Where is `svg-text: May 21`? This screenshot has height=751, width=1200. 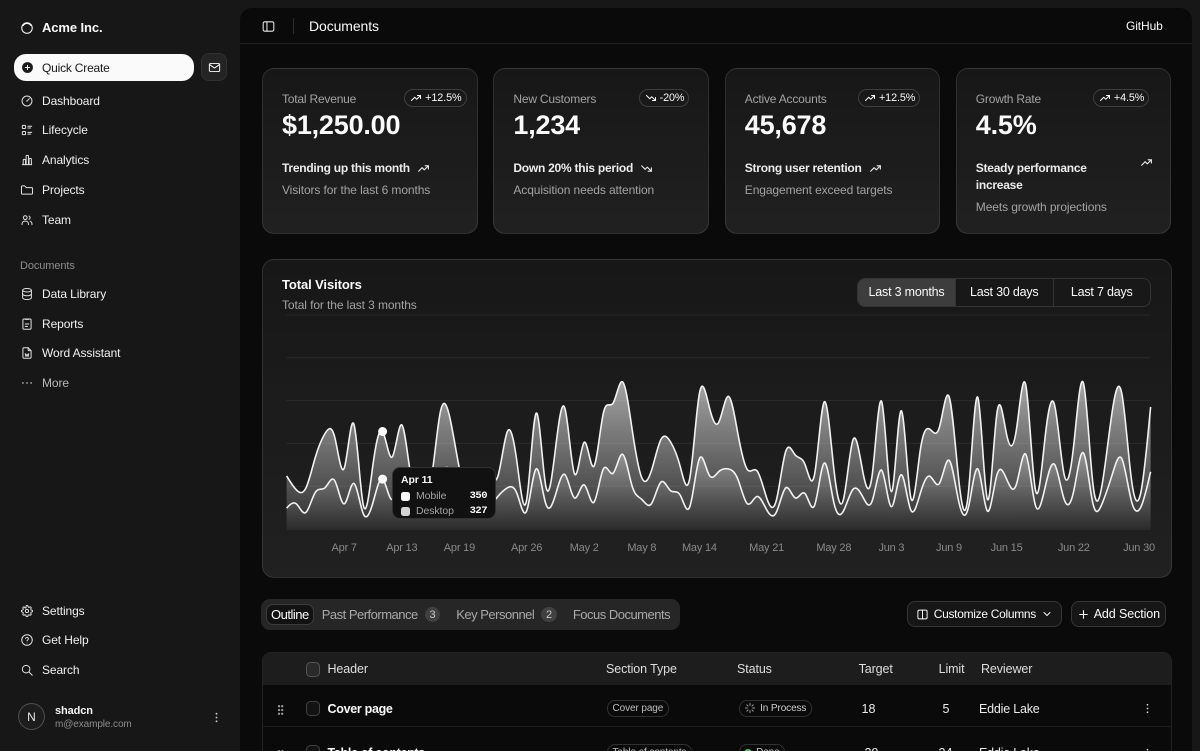 svg-text: May 21 is located at coordinates (766, 548).